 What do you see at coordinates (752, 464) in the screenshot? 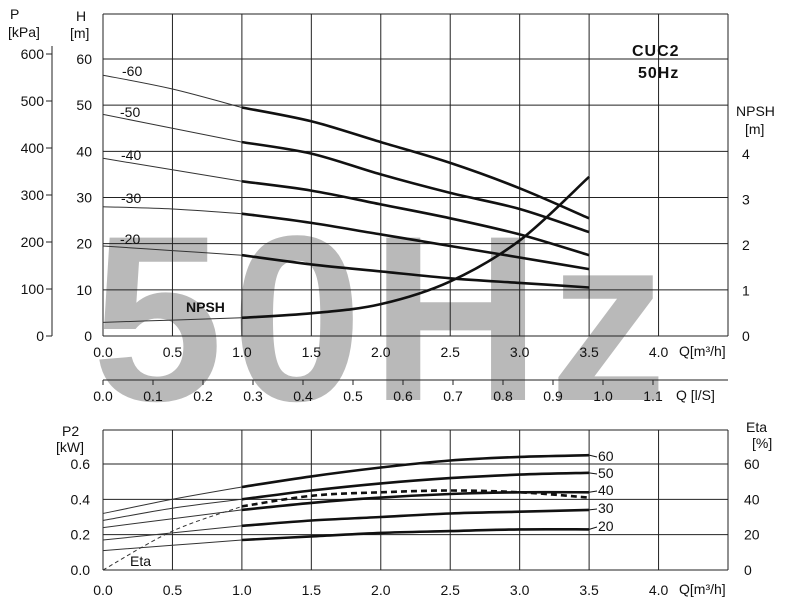
I see `eta-tick-label: 60` at bounding box center [752, 464].